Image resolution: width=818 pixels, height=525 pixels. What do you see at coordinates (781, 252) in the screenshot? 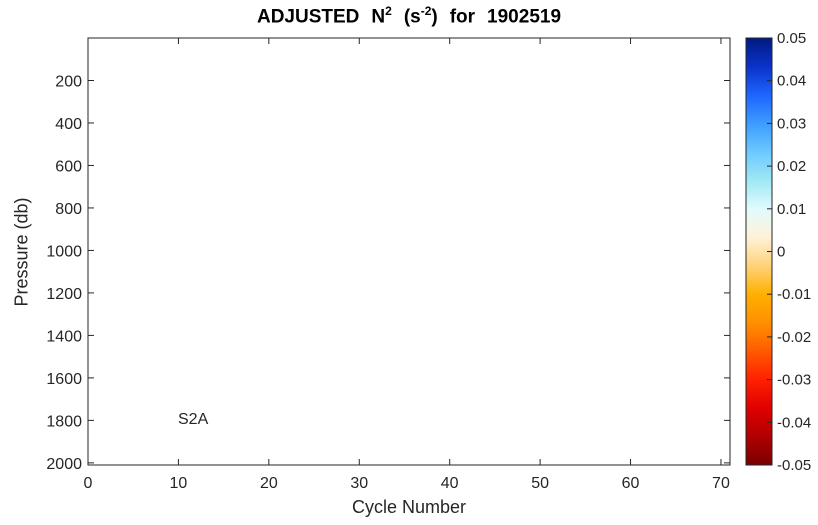
I see `colorbar-tick-label: 0` at bounding box center [781, 252].